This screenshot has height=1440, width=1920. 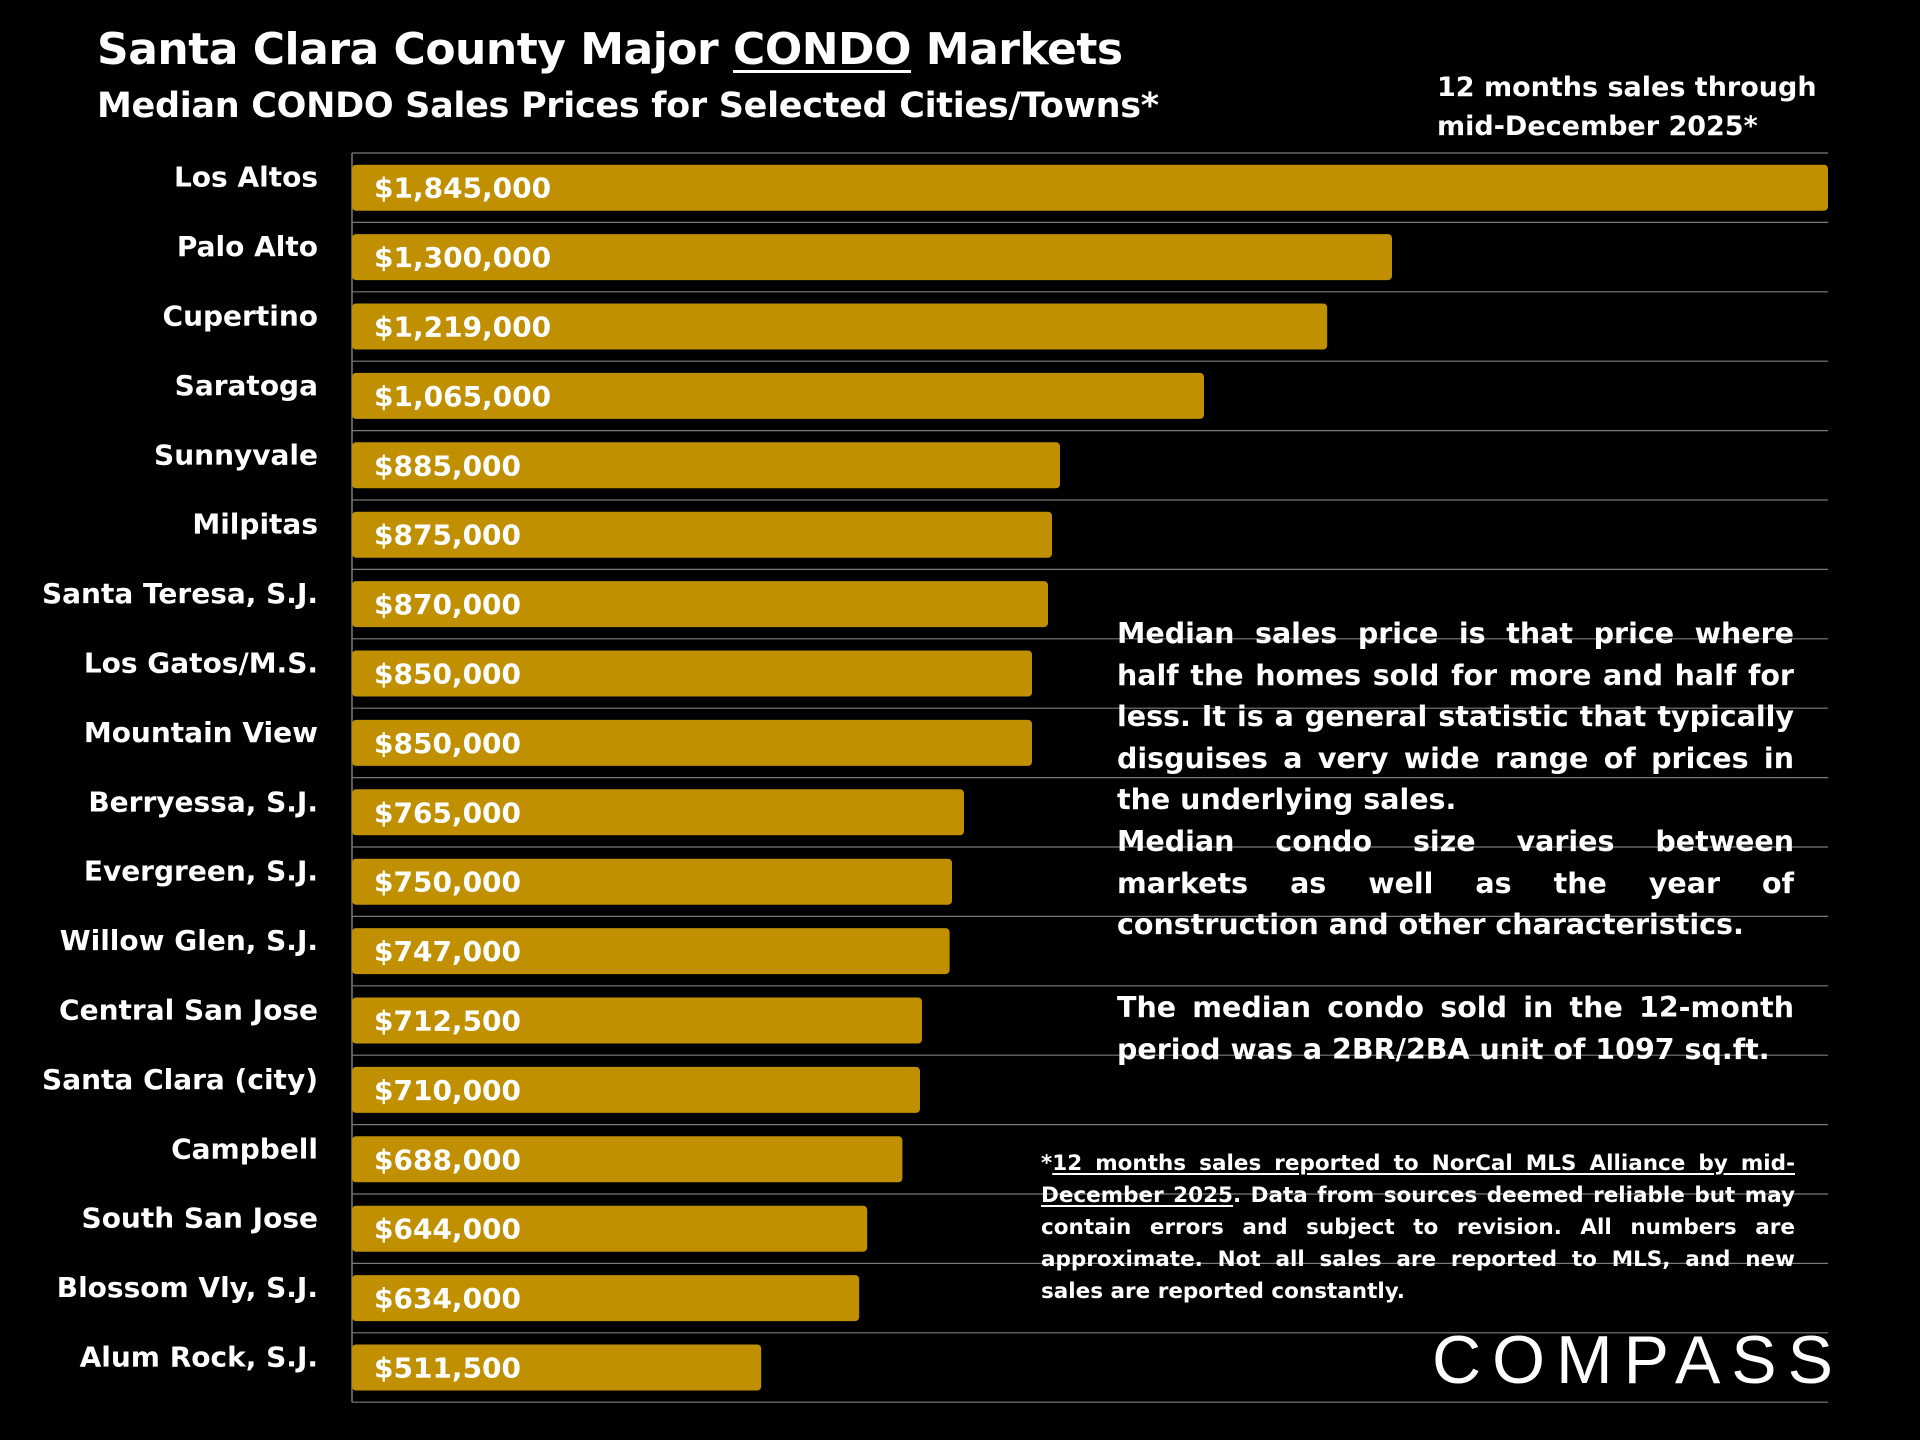 I want to click on category-label: South San Jose, so click(x=200, y=1218).